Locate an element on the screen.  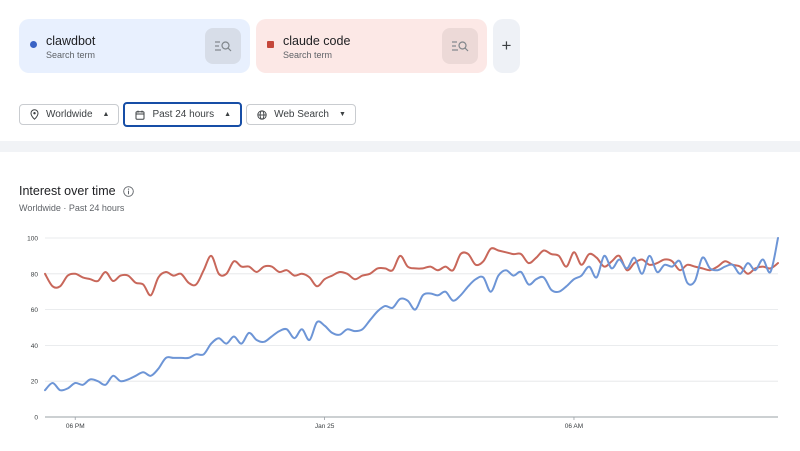
time-filter: Past 24 hours ▲ is located at coordinates (183, 114).